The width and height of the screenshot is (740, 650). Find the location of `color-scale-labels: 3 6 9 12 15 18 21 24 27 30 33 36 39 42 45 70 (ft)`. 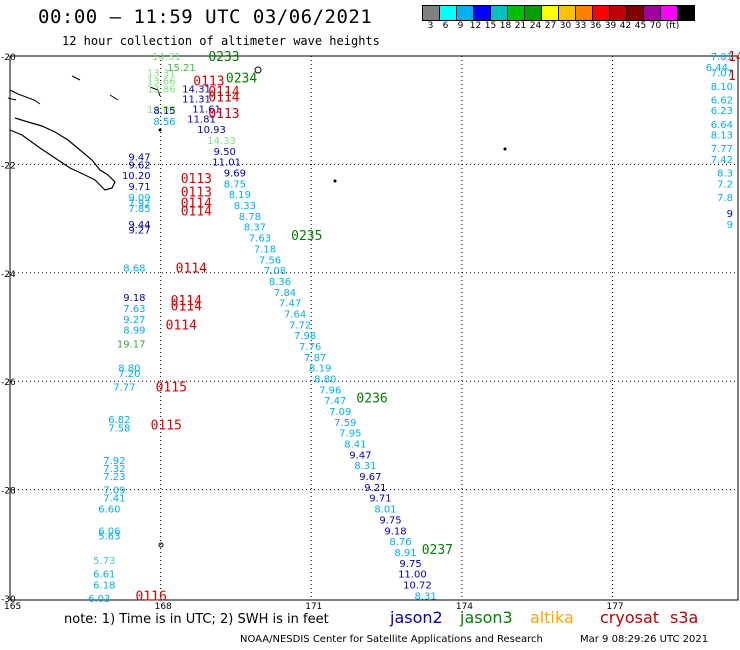

color-scale-labels: 3 6 9 12 15 18 21 24 27 30 33 36 39 42 45 70 (ft) is located at coordinates (551, 26).